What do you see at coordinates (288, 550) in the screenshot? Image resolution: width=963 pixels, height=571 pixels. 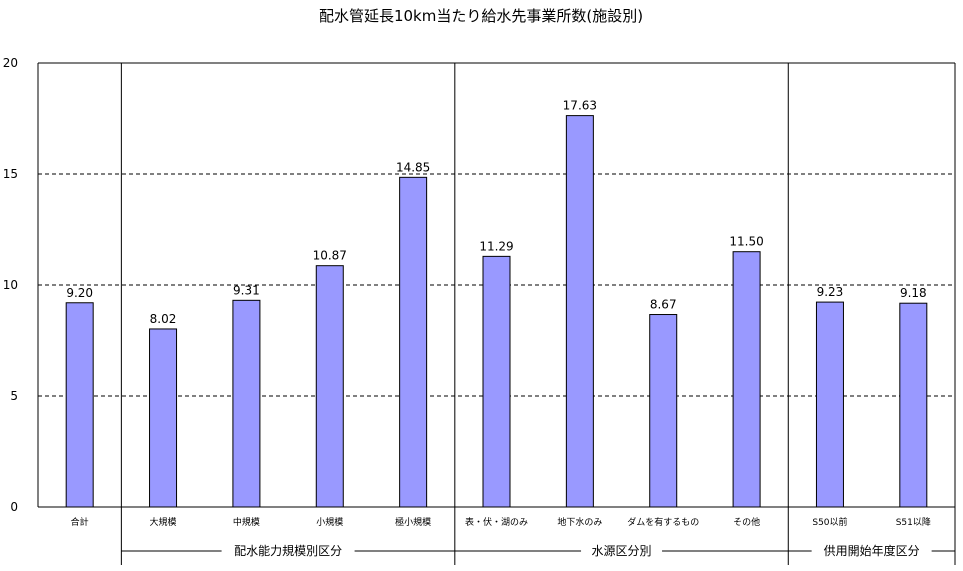 I see `group-label: 配水能力規模別区分` at bounding box center [288, 550].